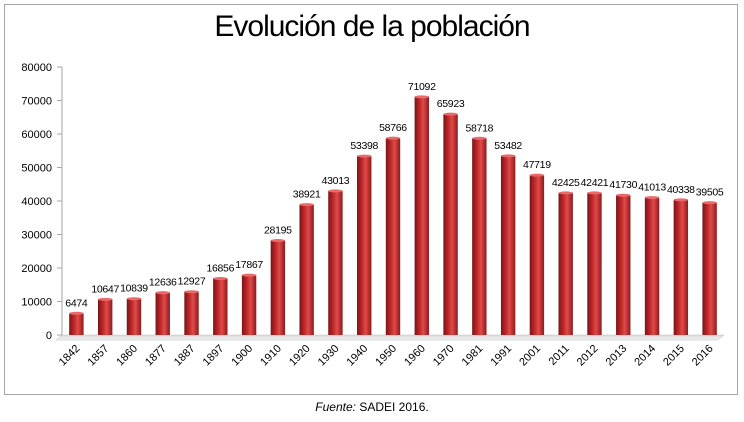 The width and height of the screenshot is (744, 422). What do you see at coordinates (508, 146) in the screenshot?
I see `data-label: 53482` at bounding box center [508, 146].